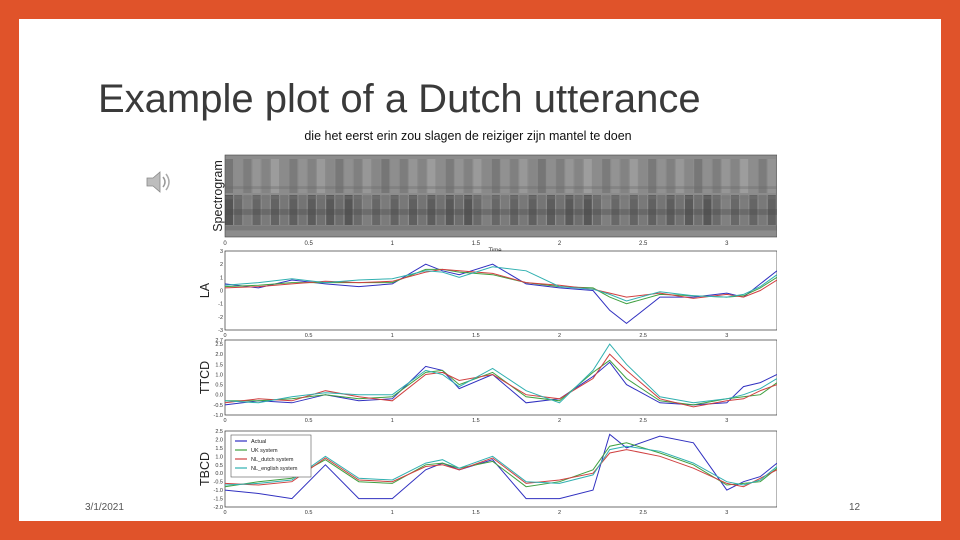 Image resolution: width=960 pixels, height=540 pixels. Describe the element at coordinates (219, 386) in the screenshot. I see `y-tick-label: 0.5` at that location.